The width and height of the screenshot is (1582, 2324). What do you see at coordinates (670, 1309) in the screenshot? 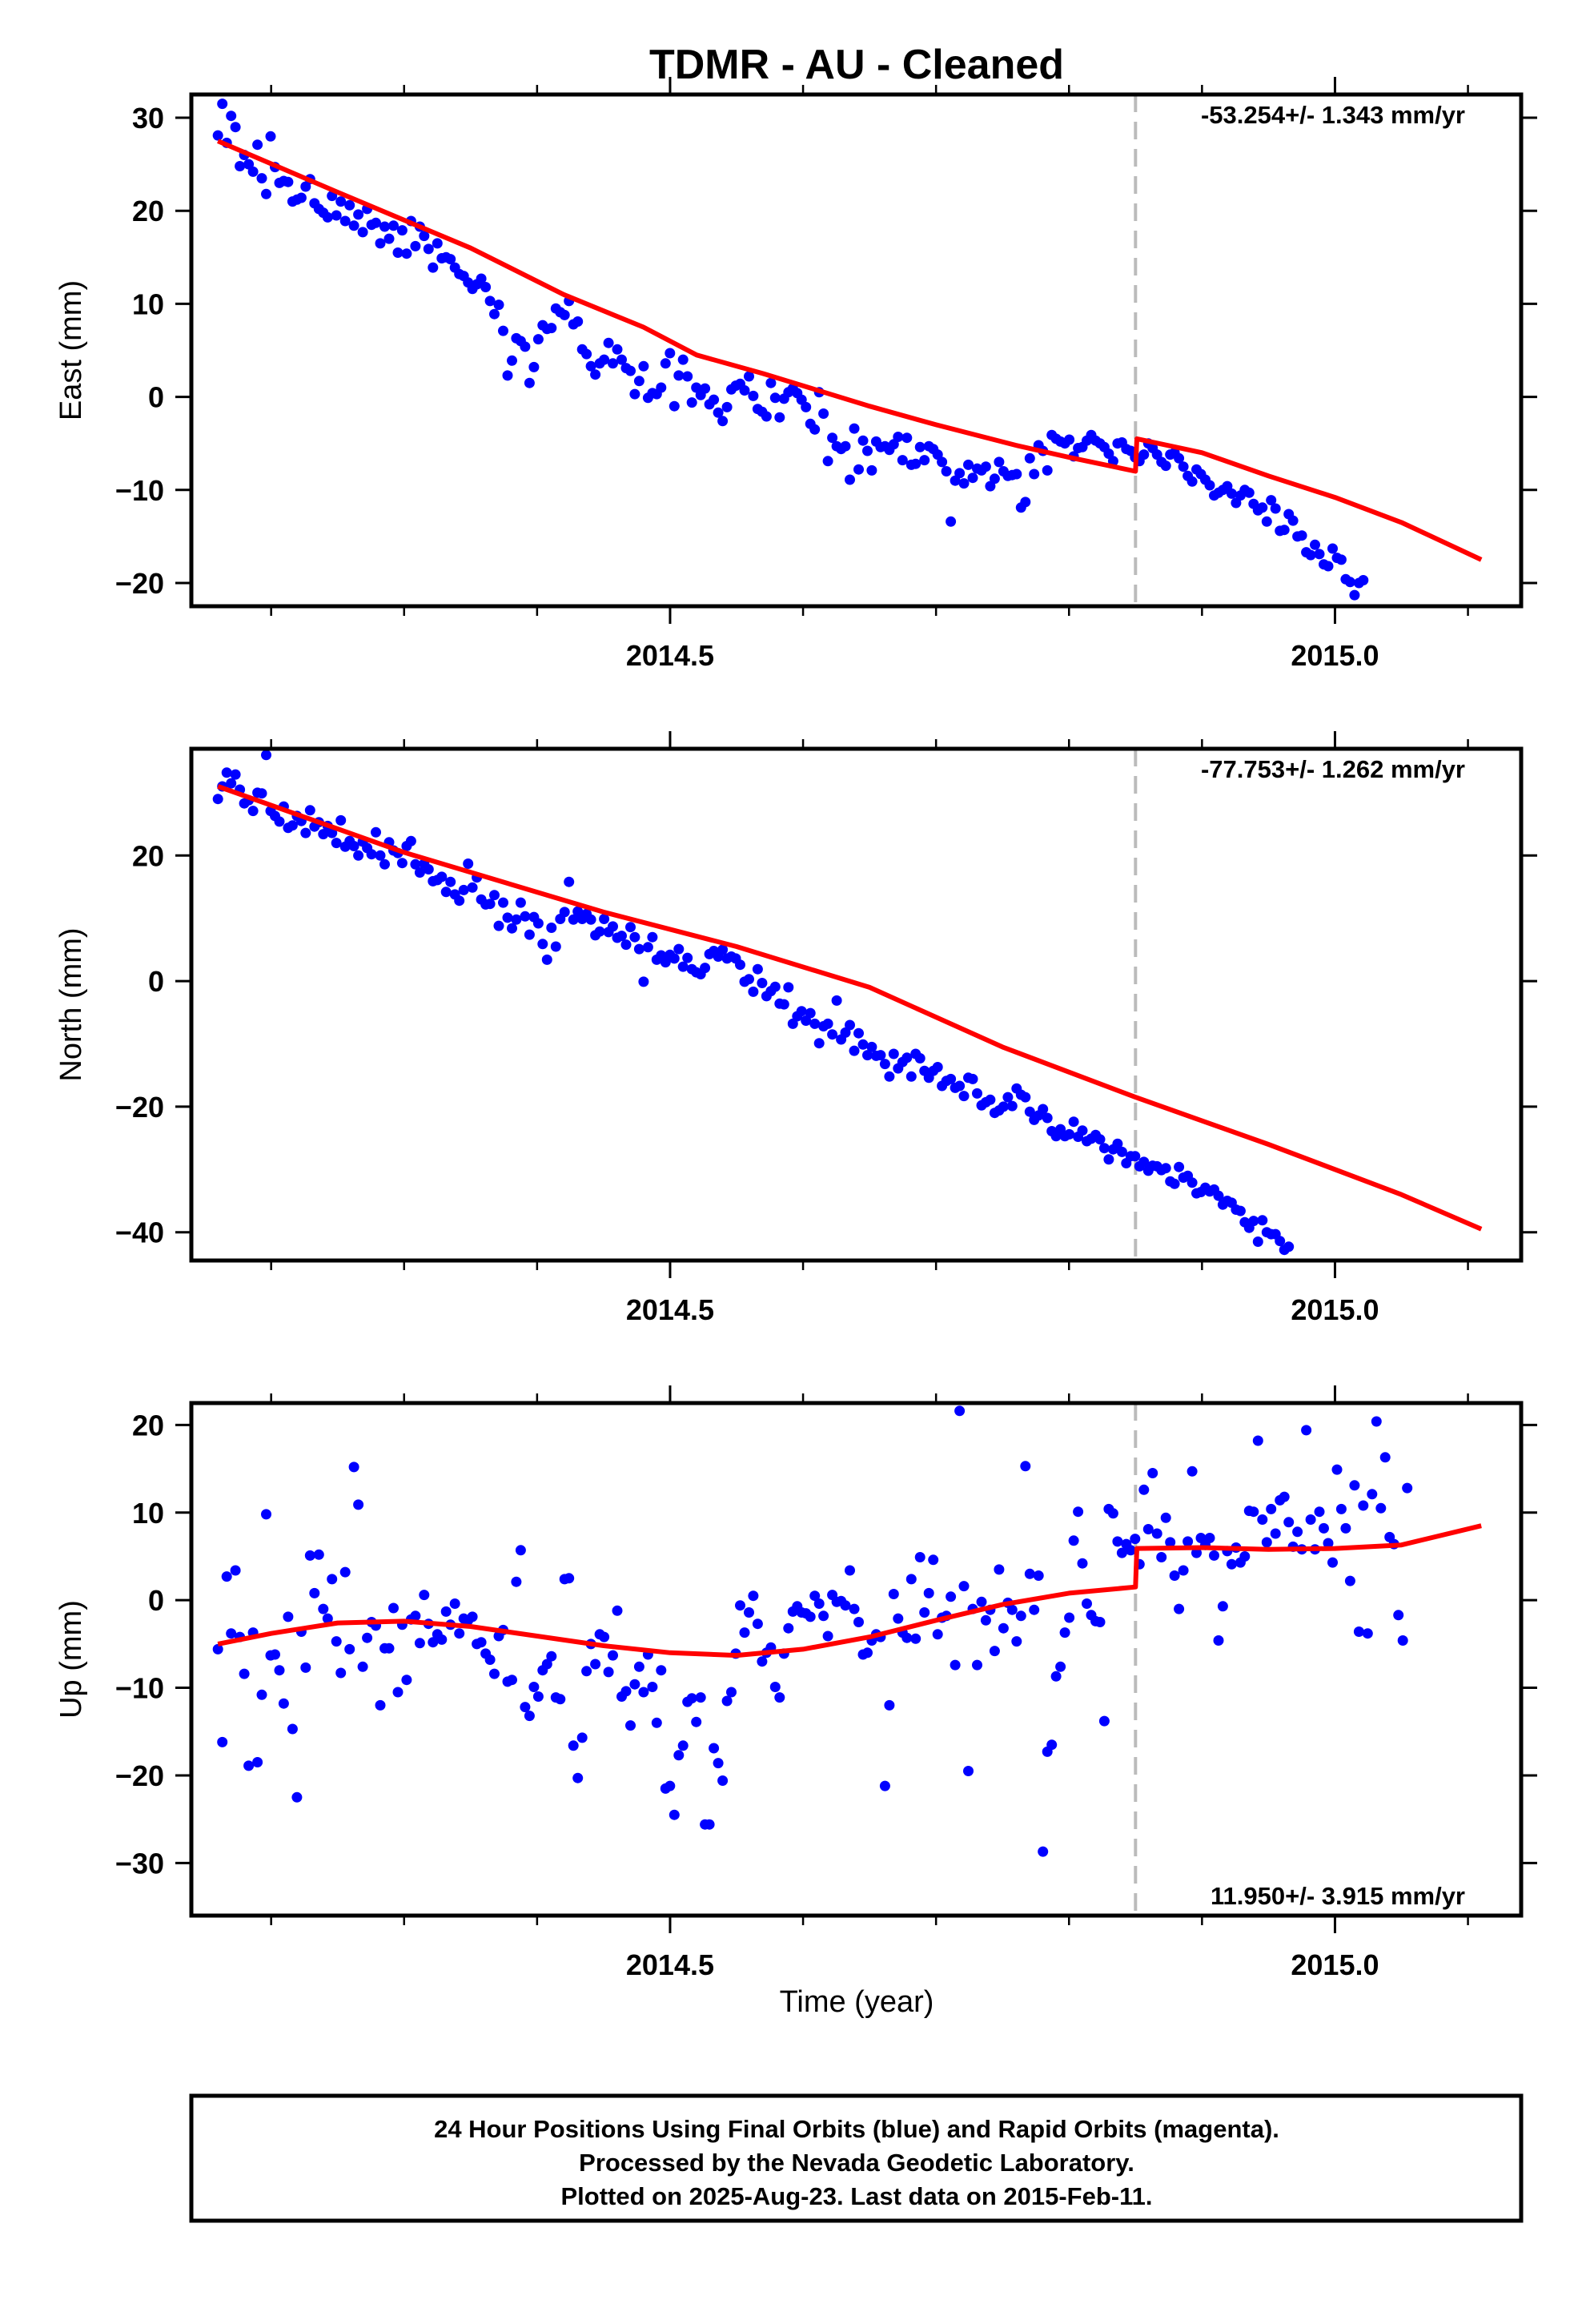
I see `x-tick-label: 2014.5` at bounding box center [670, 1309].